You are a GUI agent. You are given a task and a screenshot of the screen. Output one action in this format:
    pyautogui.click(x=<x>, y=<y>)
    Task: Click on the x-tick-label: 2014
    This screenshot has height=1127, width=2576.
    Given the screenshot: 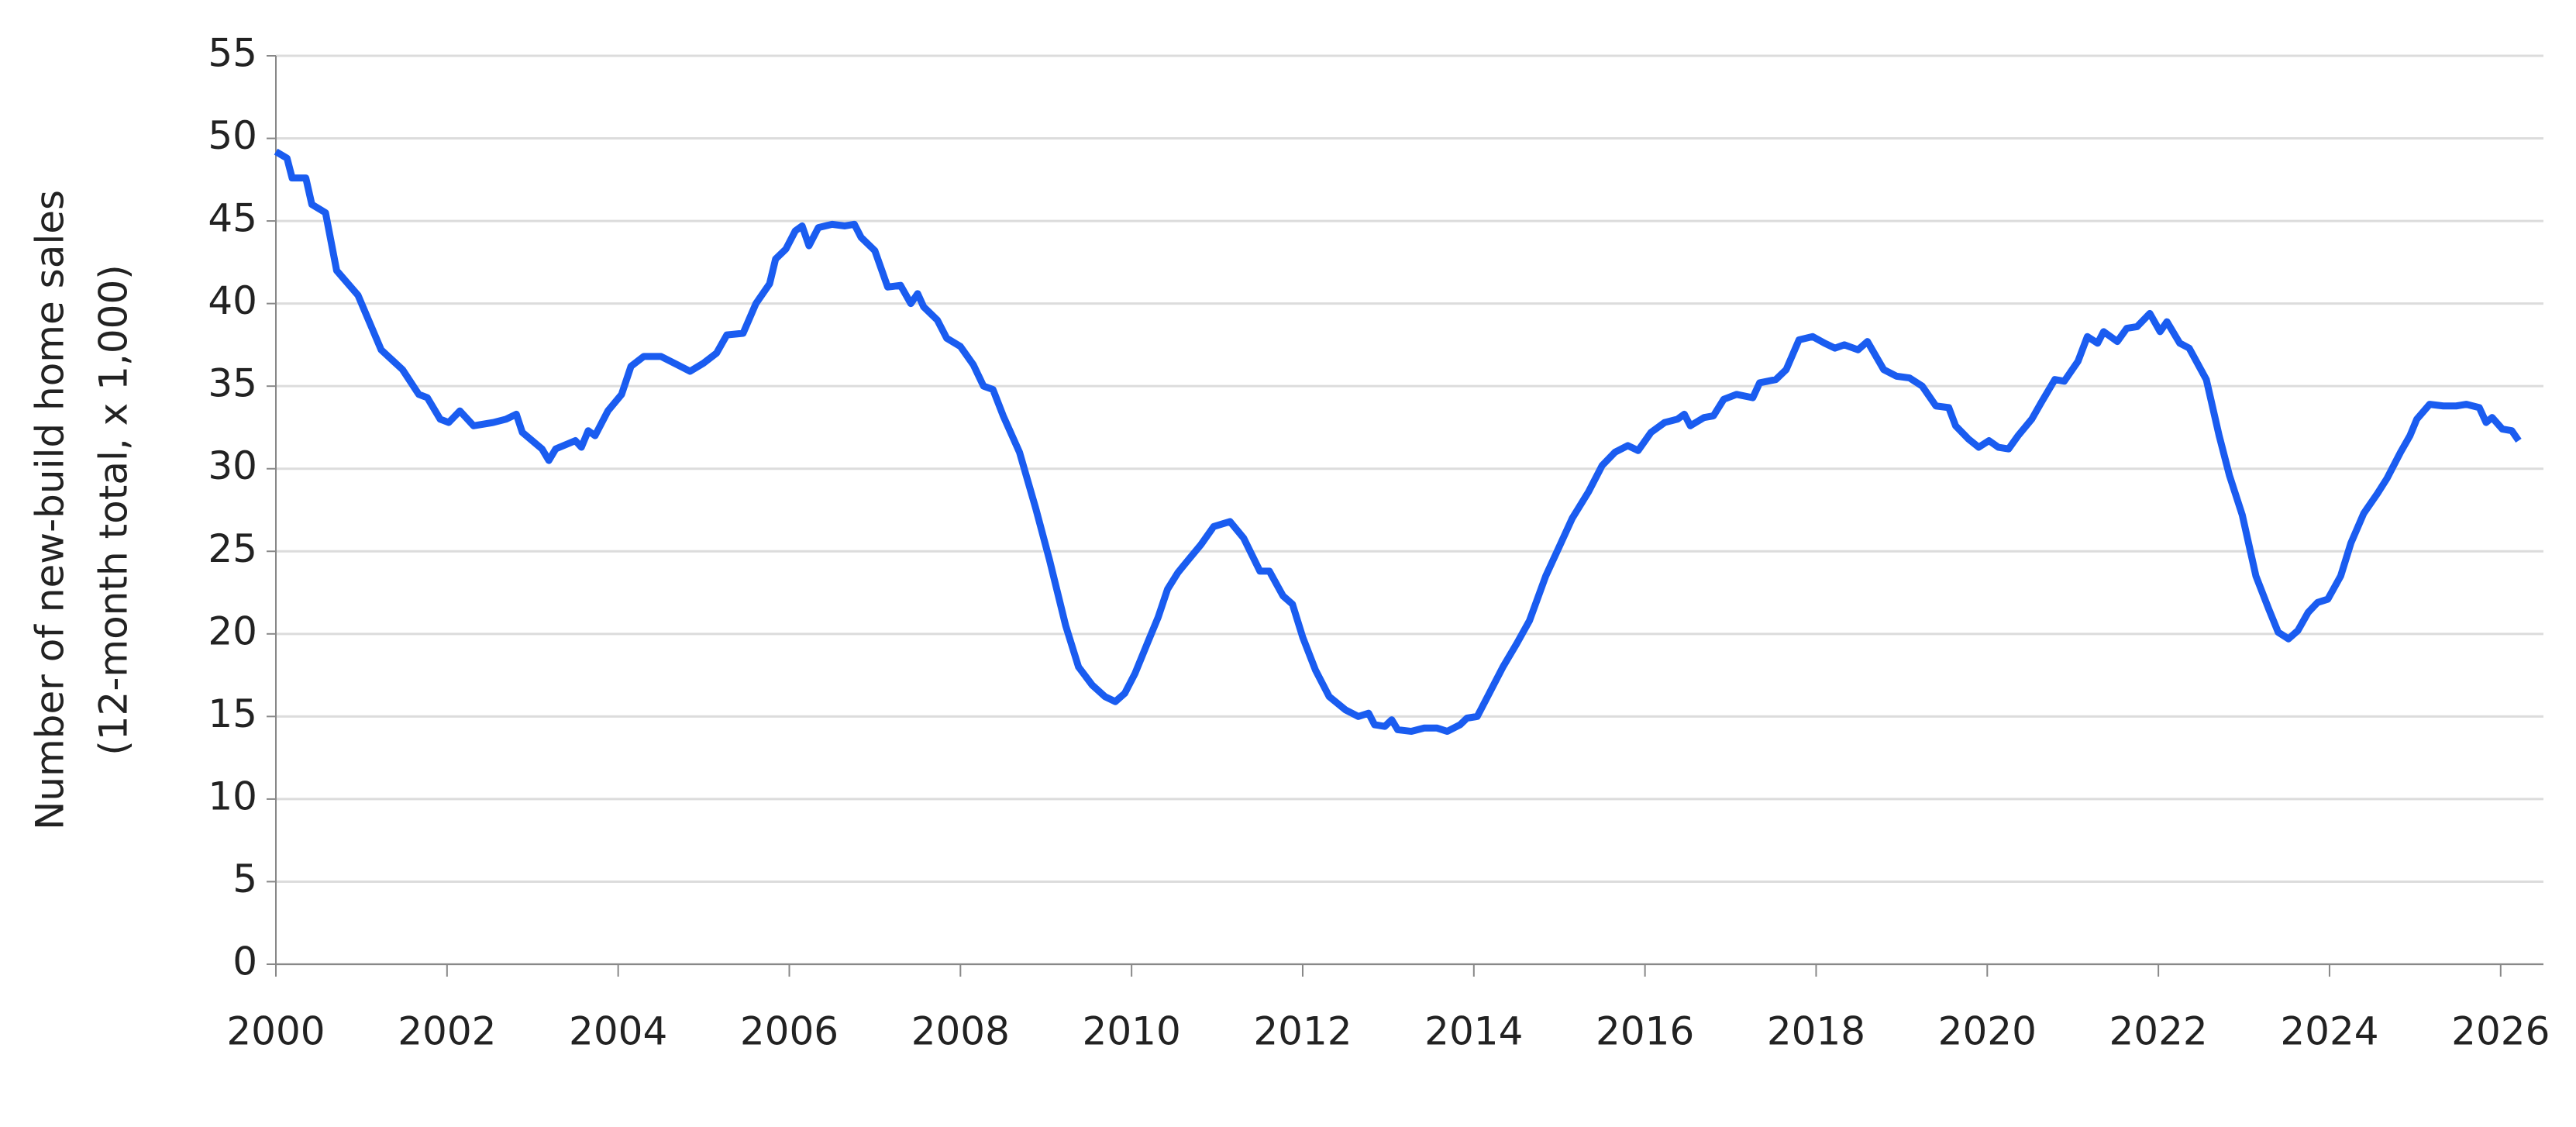 What is the action you would take?
    pyautogui.click(x=1473, y=1031)
    